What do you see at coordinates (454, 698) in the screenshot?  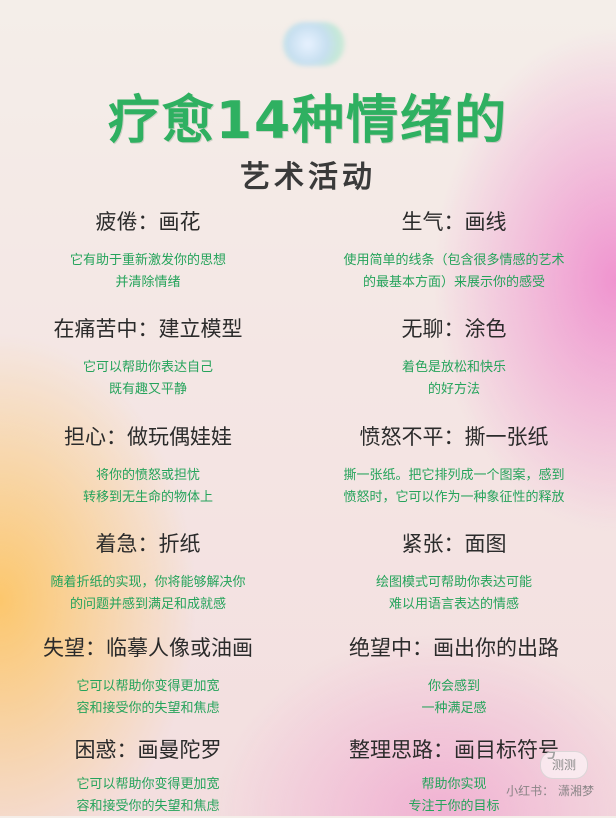 I see `item-description: 你会感到 一种满足感` at bounding box center [454, 698].